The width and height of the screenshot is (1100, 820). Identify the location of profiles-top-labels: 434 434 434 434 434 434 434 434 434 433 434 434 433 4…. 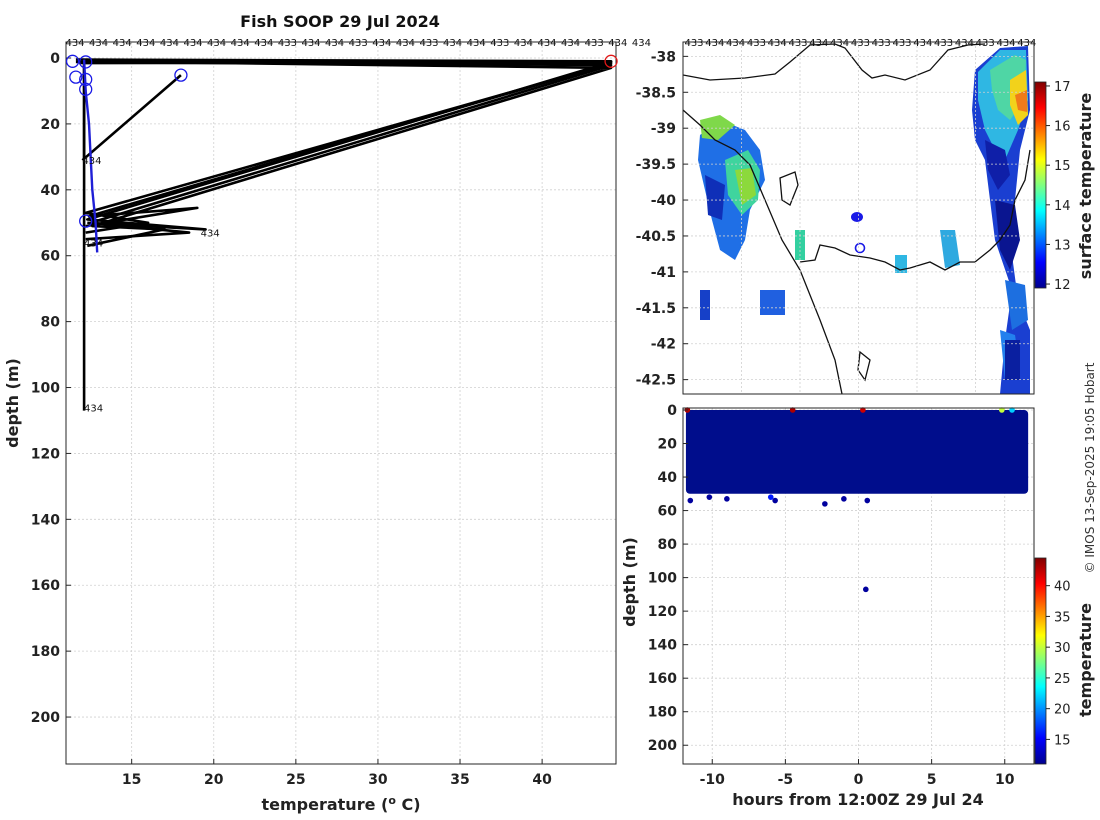
(357, 43).